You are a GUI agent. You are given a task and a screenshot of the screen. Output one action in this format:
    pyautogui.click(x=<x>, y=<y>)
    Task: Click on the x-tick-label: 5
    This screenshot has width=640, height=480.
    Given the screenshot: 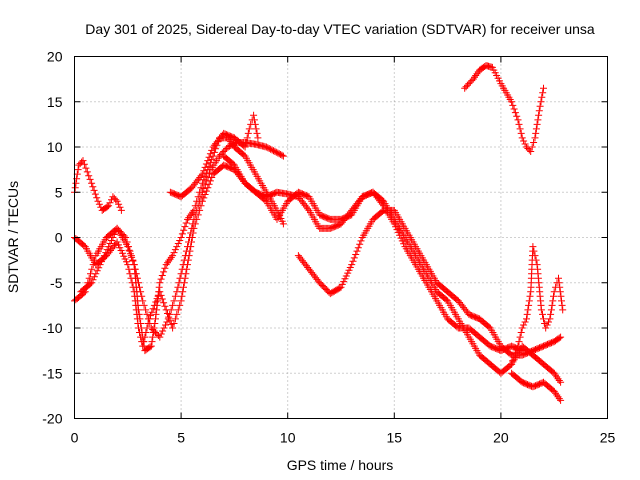 What is the action you would take?
    pyautogui.click(x=181, y=438)
    